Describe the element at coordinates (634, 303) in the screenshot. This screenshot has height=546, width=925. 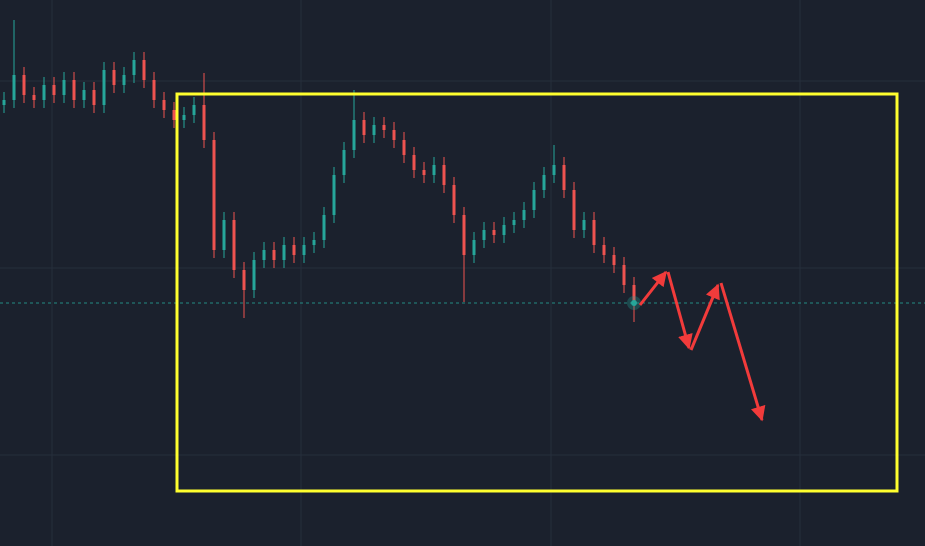
I see `last-price-dot` at that location.